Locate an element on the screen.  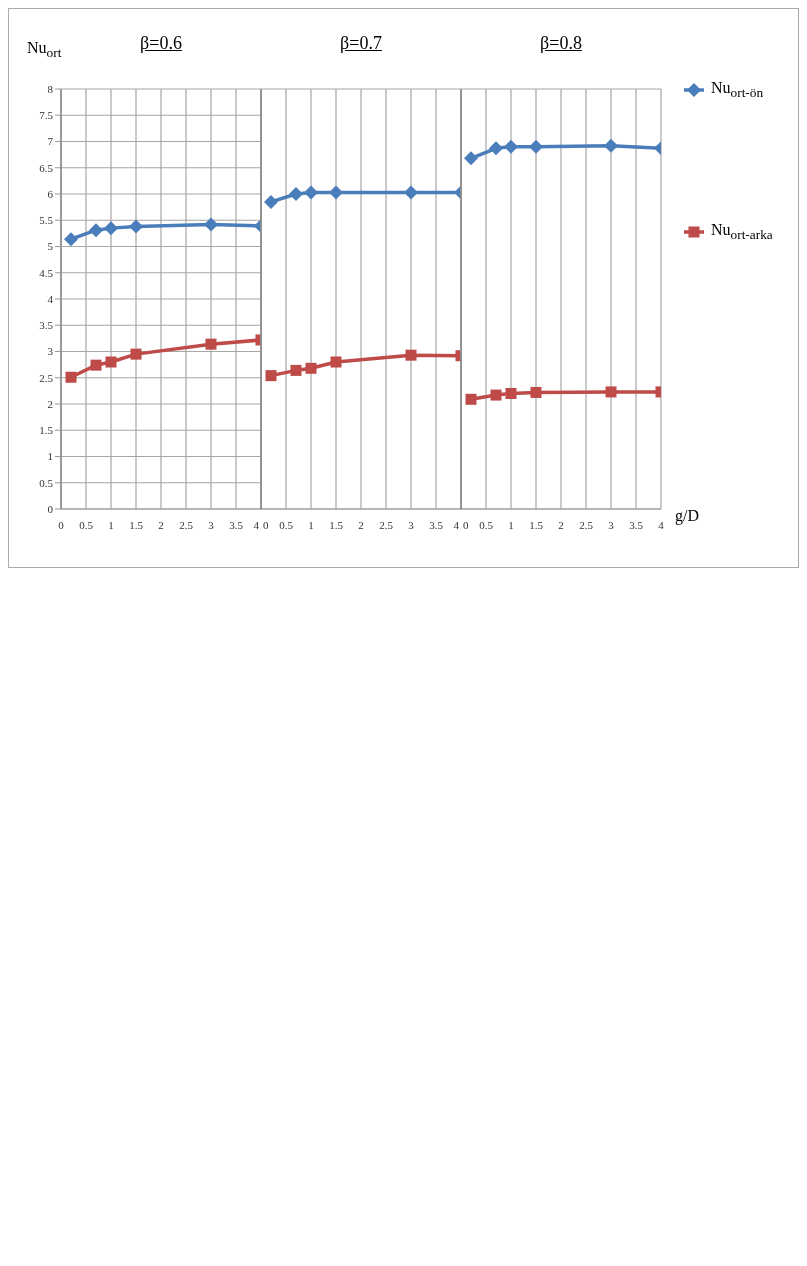
y-tick-label: 6 is located at coordinates (50, 193).